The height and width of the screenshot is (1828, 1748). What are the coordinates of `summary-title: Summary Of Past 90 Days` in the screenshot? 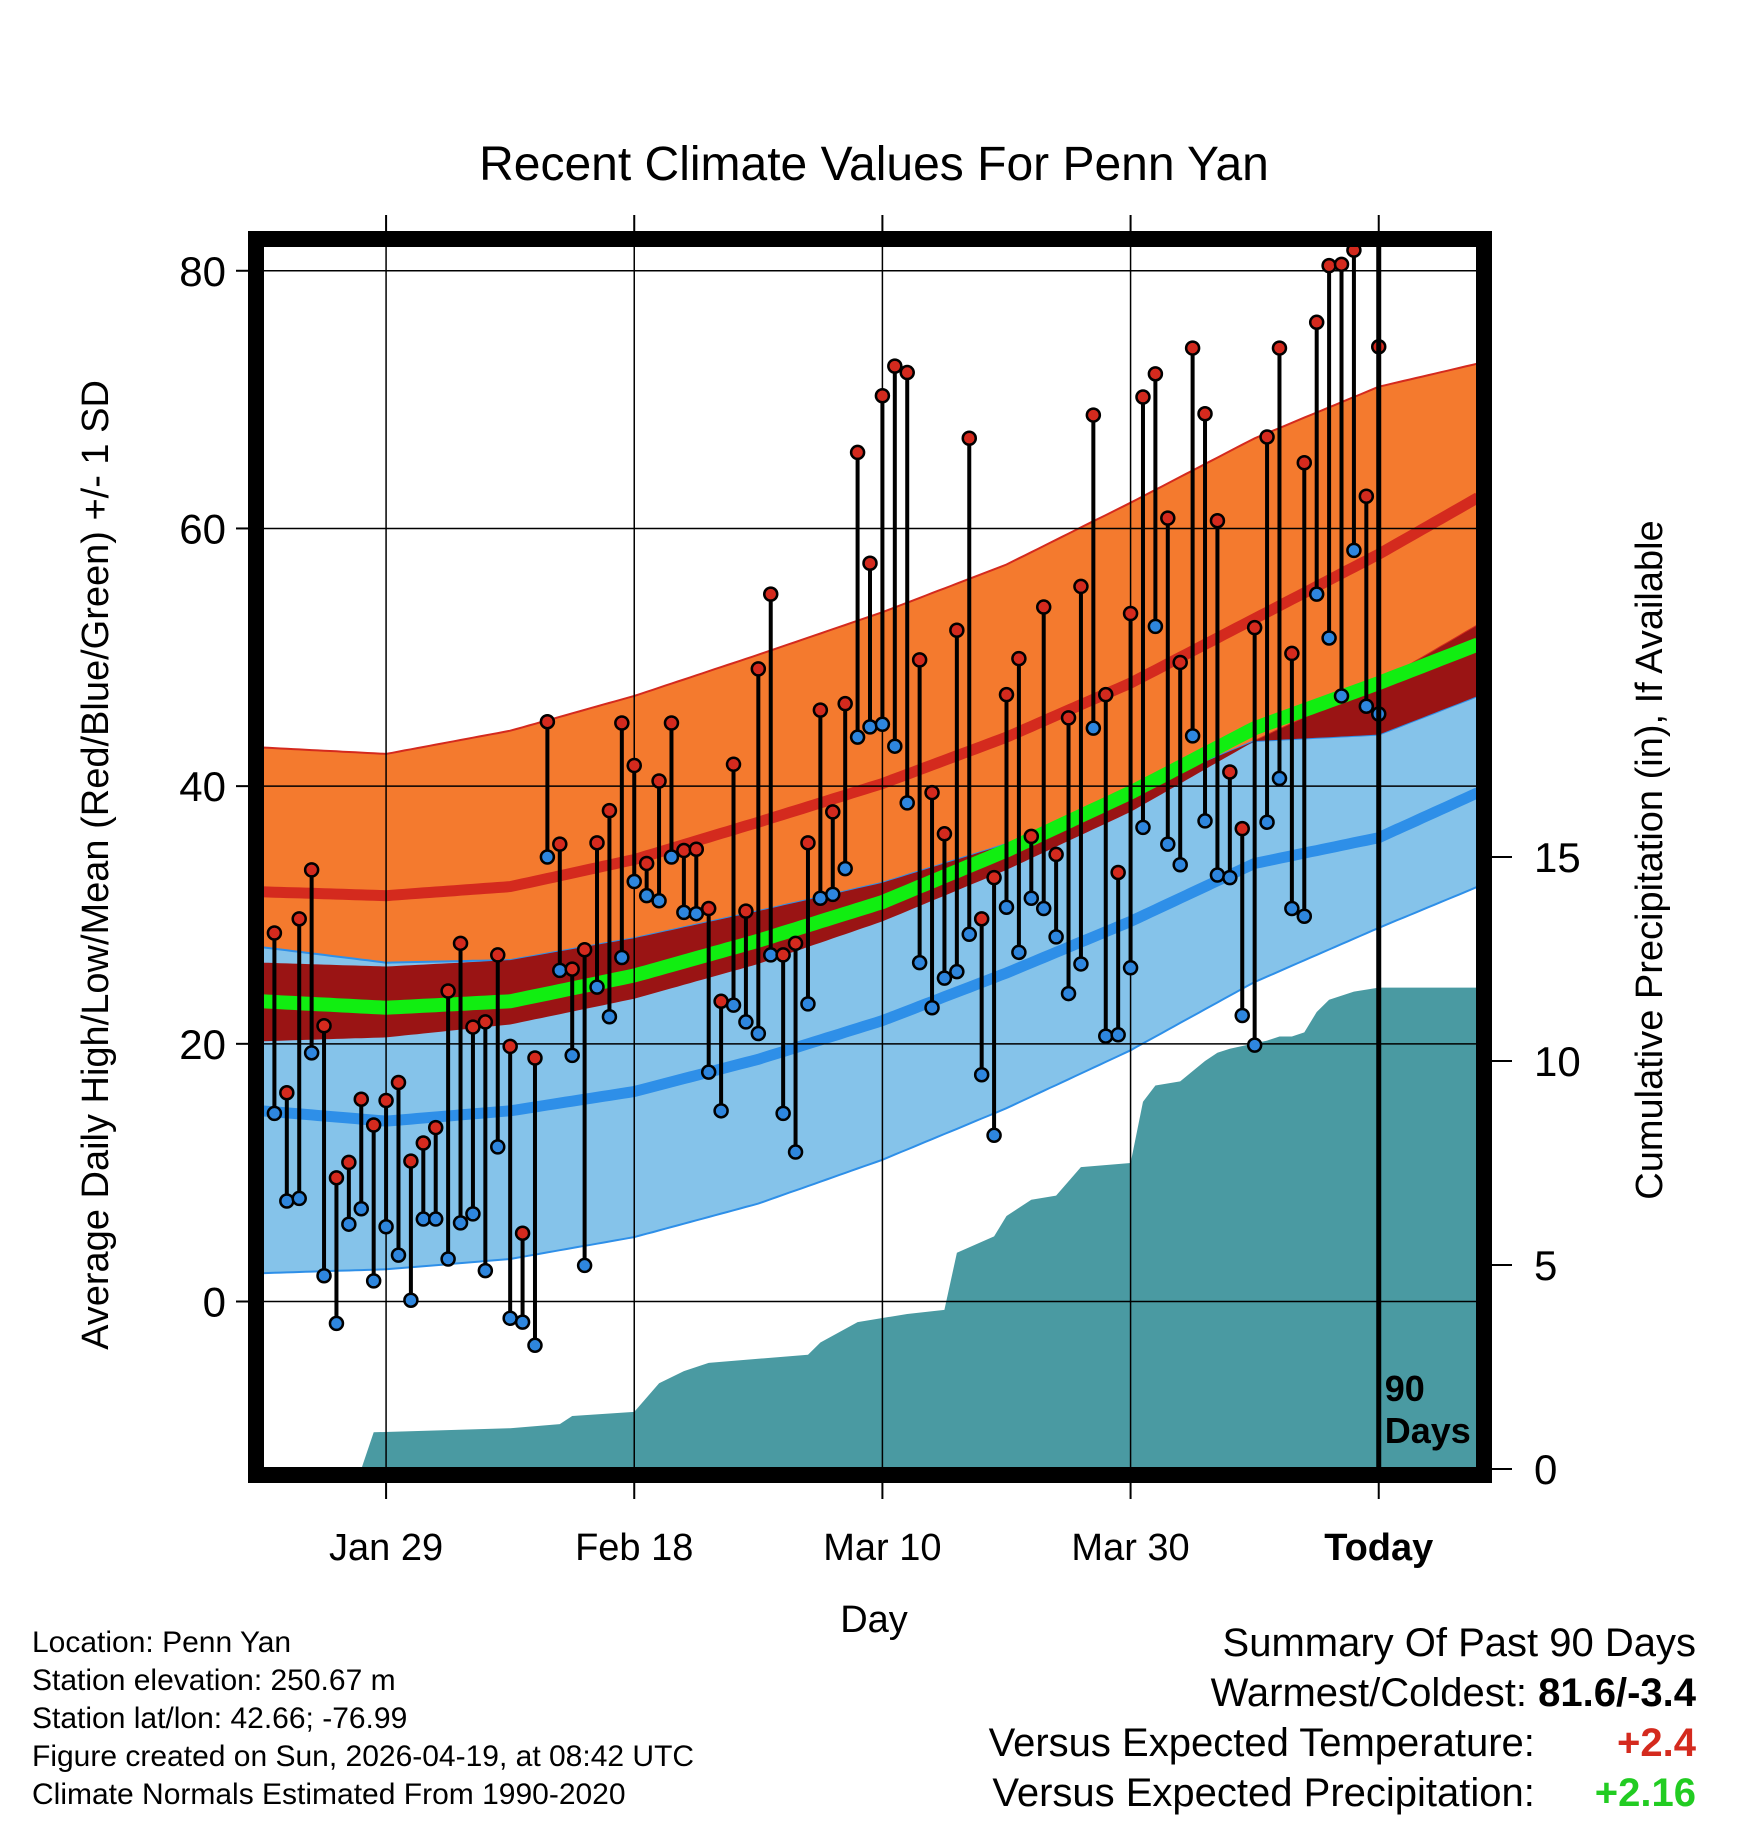 It's located at (1459, 1643).